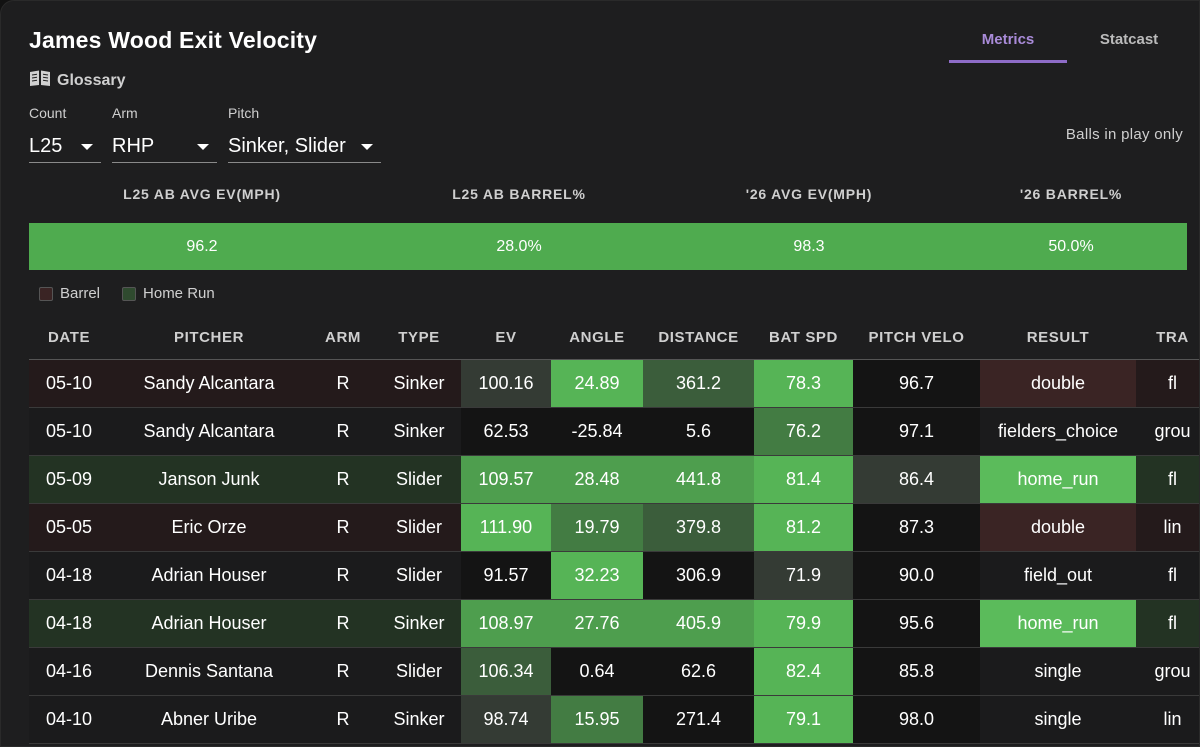 This screenshot has height=747, width=1200. I want to click on summary-header-l25-avg-ev: L25 AB AVG EV(MPH), so click(202, 194).